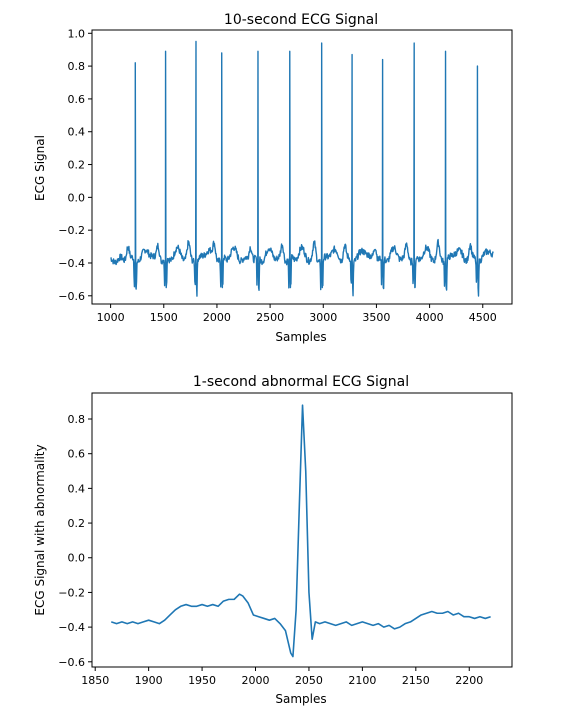  What do you see at coordinates (95, 680) in the screenshot?
I see `x-tick-label: 1850` at bounding box center [95, 680].